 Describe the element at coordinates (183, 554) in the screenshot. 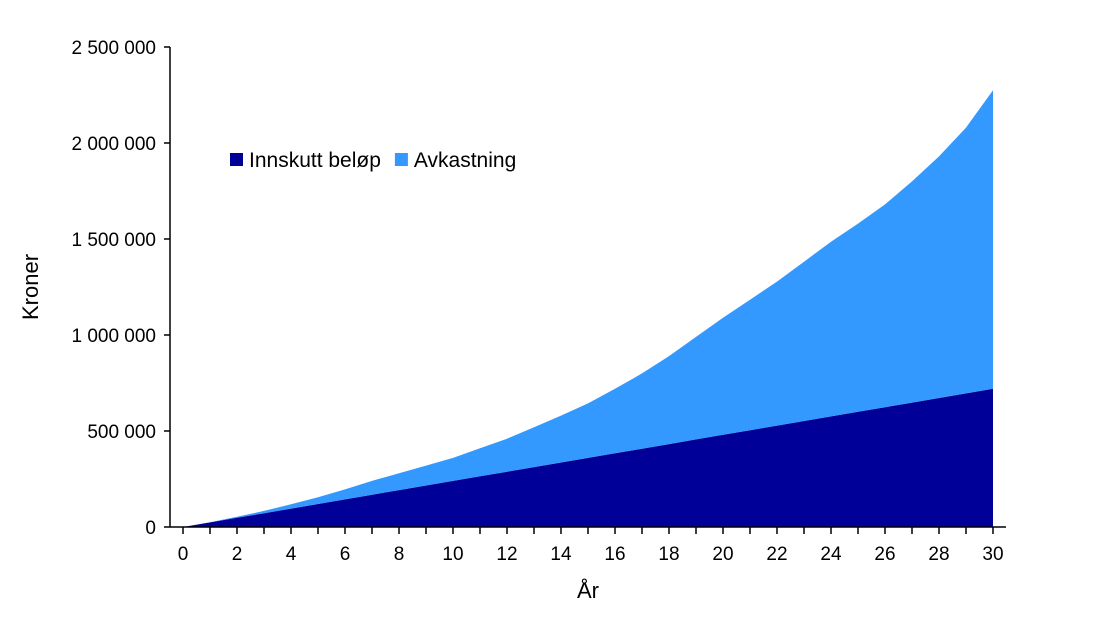

I see `x-tick-label: 0` at that location.